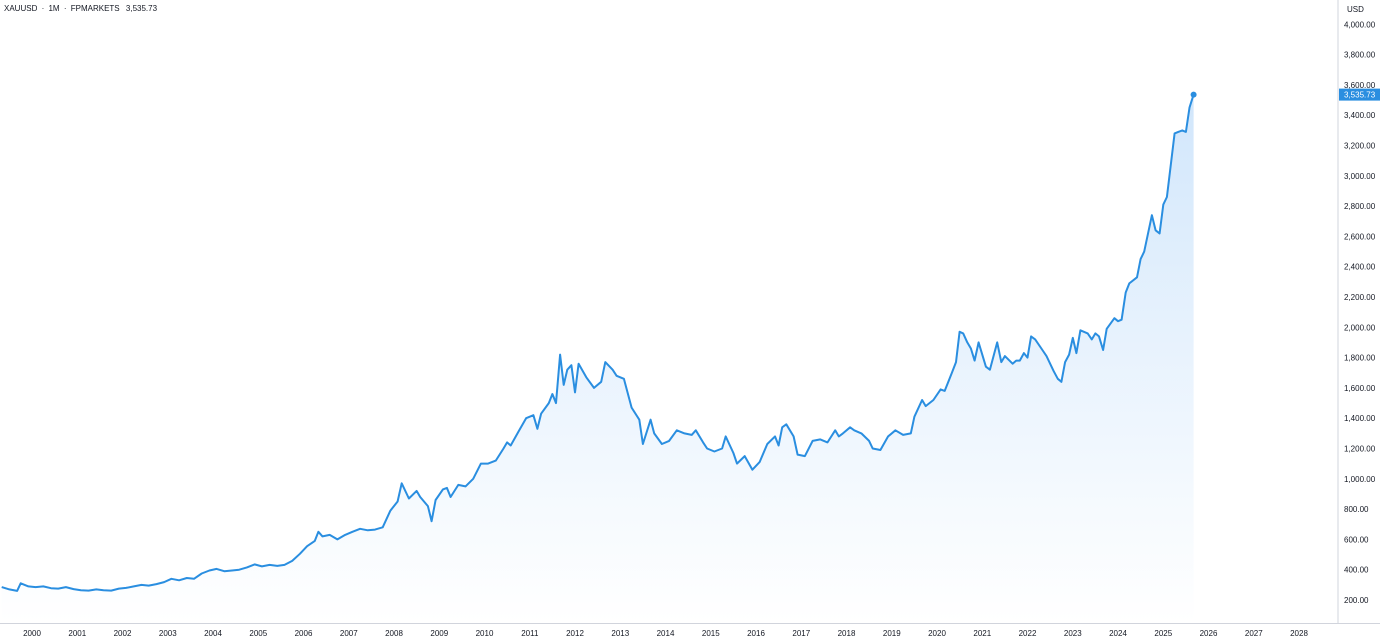 The width and height of the screenshot is (1380, 640). Describe the element at coordinates (168, 633) in the screenshot. I see `x-tick-label: 2003` at that location.